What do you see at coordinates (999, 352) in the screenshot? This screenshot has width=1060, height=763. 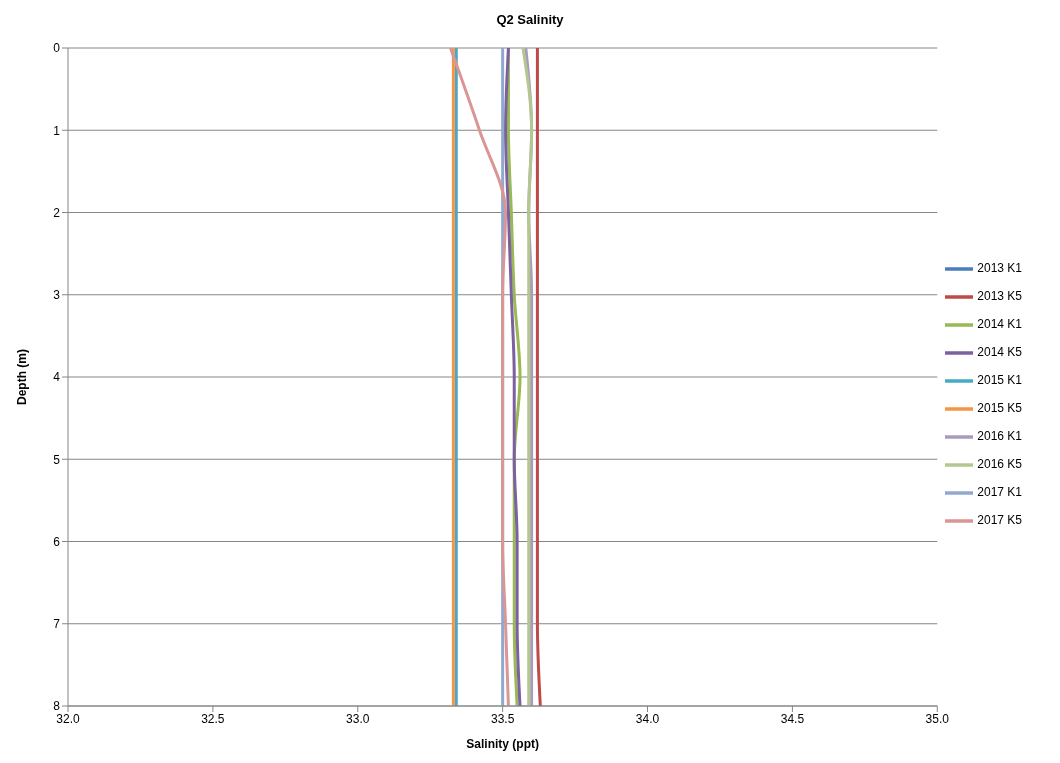 I see `legend-label: 2014 K5` at bounding box center [999, 352].